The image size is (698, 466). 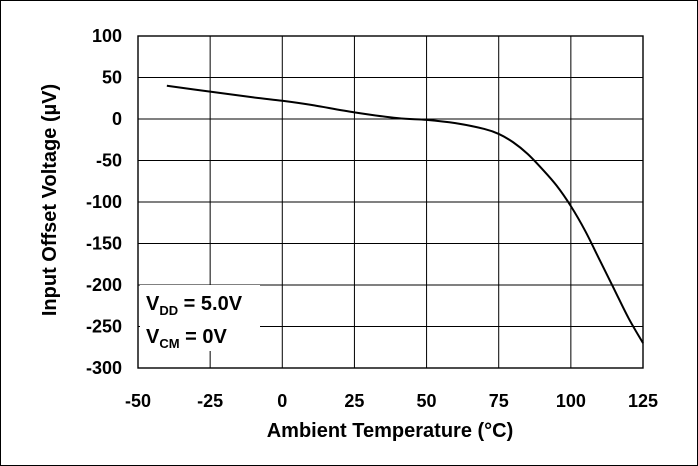 What do you see at coordinates (354, 401) in the screenshot?
I see `x-tick-label: 25` at bounding box center [354, 401].